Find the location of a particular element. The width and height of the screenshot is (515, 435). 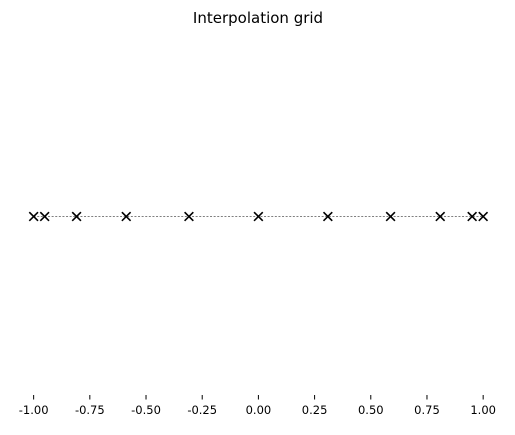

chart-title: Interpolation grid is located at coordinates (258, 18).